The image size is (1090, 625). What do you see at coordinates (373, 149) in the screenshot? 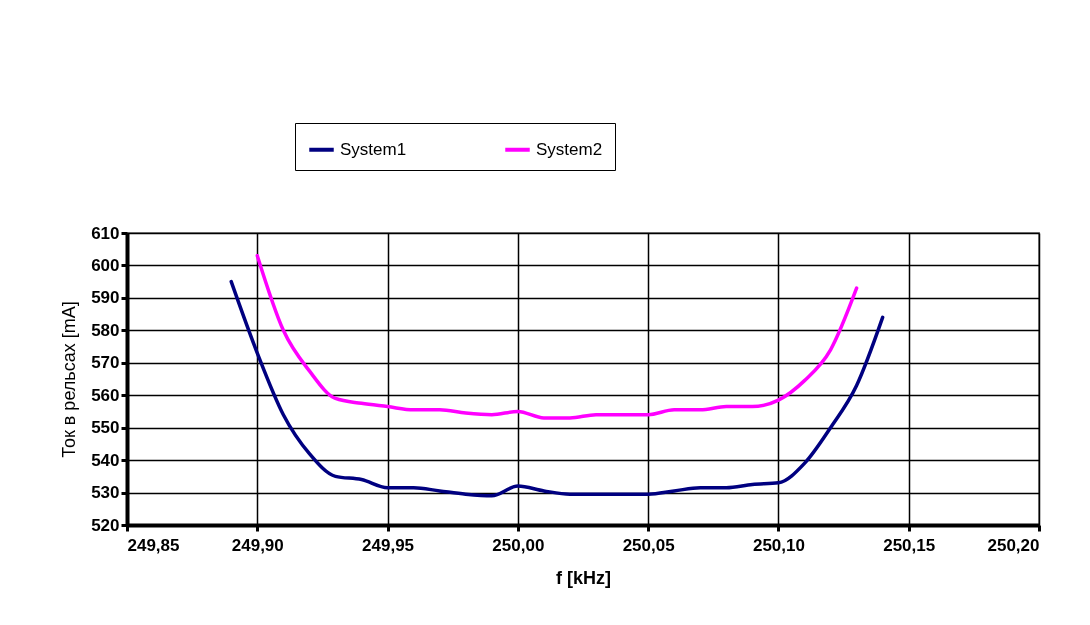
I see `legend-label: System1` at bounding box center [373, 149].